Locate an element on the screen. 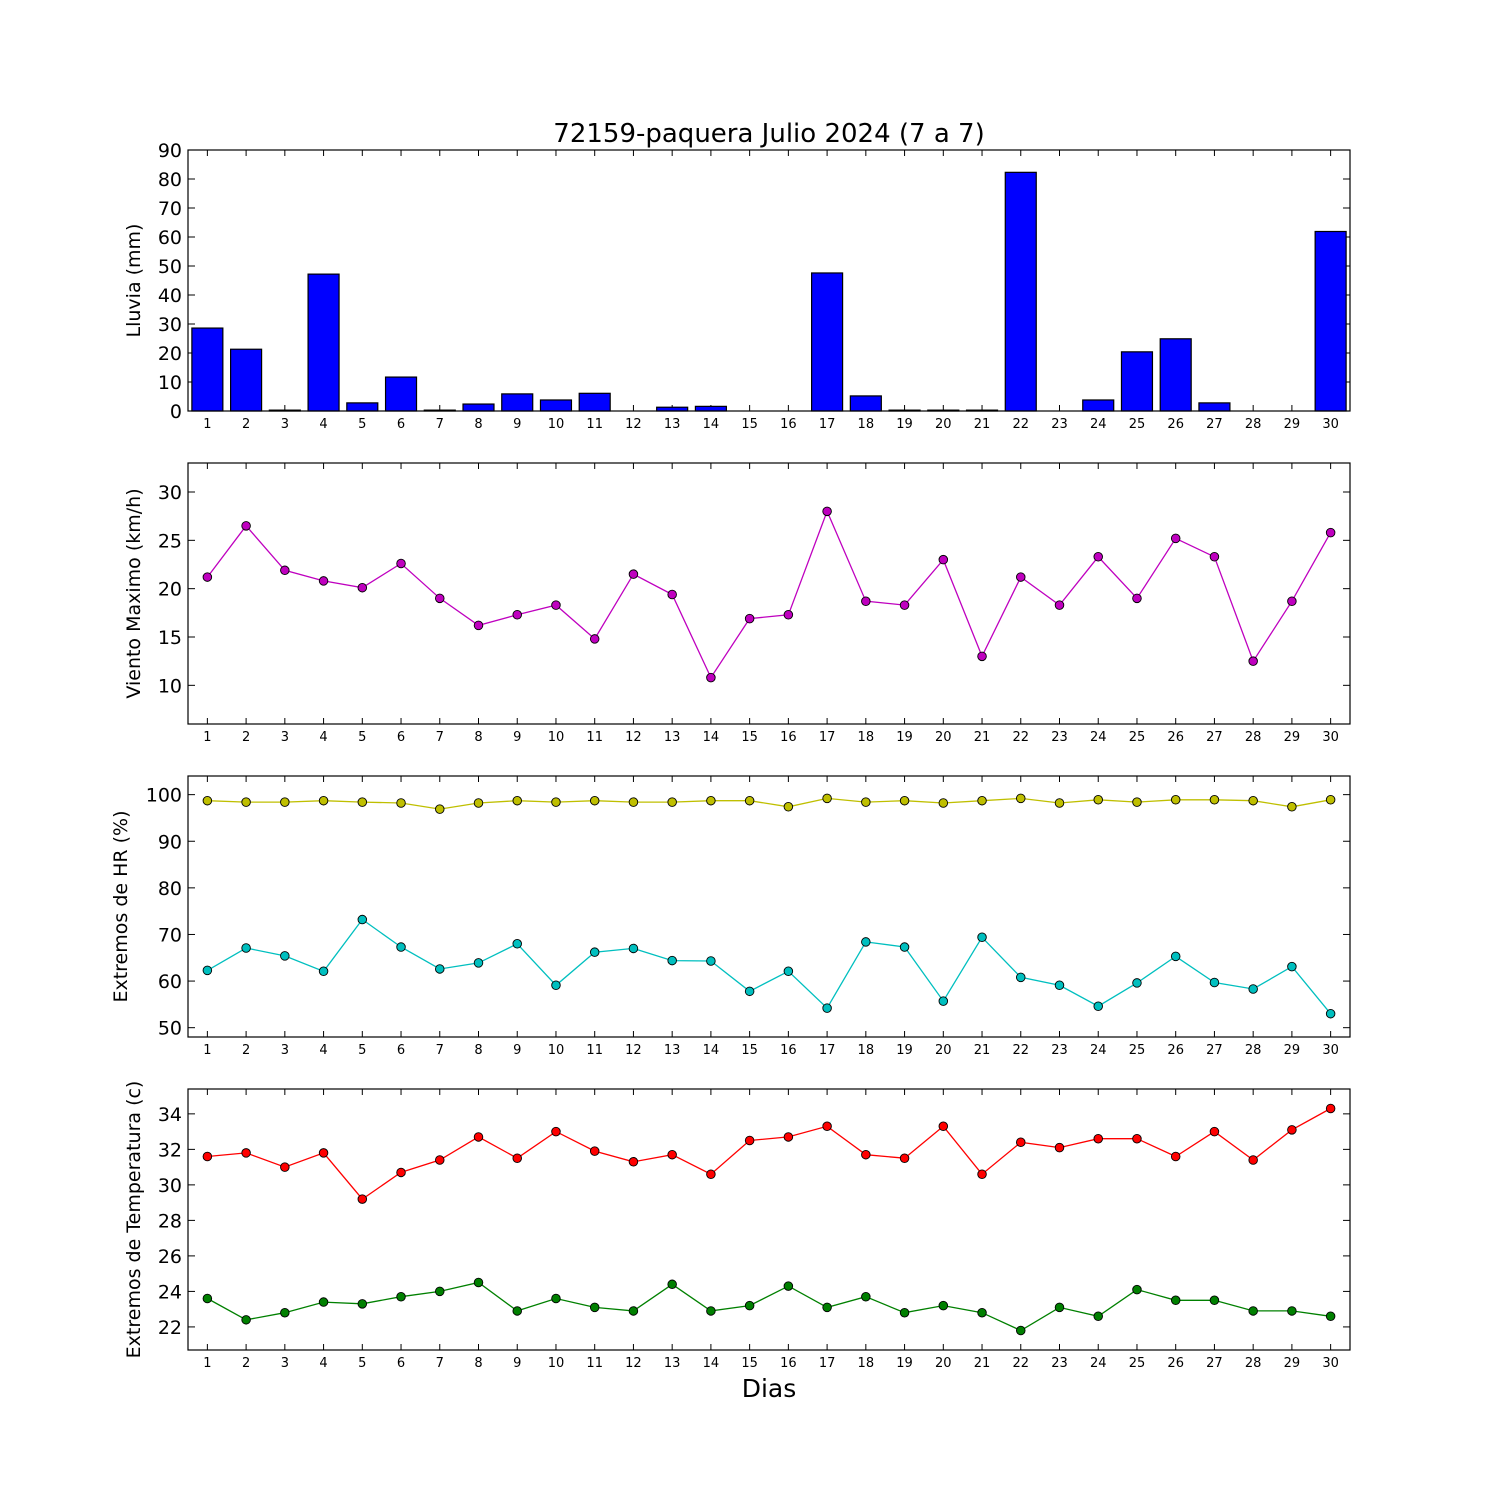  x-tick-label: 23 is located at coordinates (1059, 1050).